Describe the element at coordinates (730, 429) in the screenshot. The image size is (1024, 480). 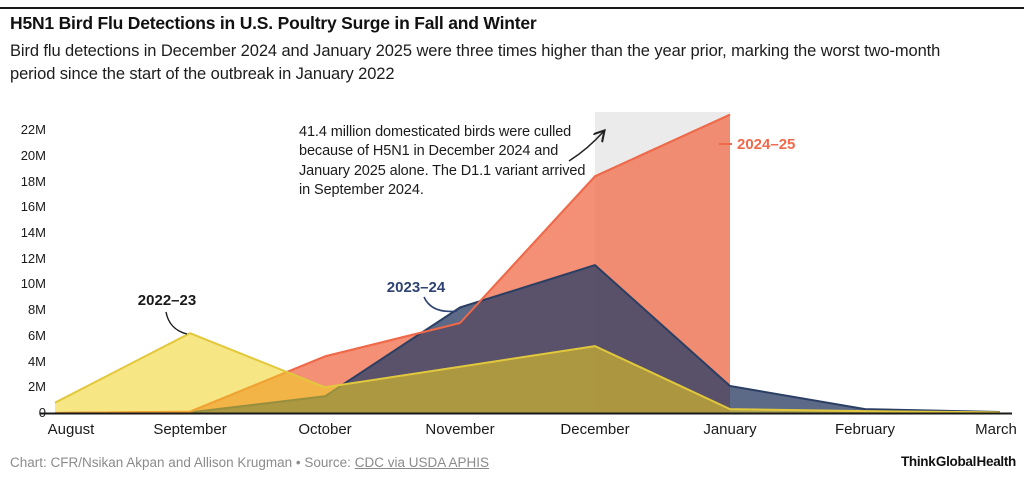
I see `x-axis-label: January` at that location.